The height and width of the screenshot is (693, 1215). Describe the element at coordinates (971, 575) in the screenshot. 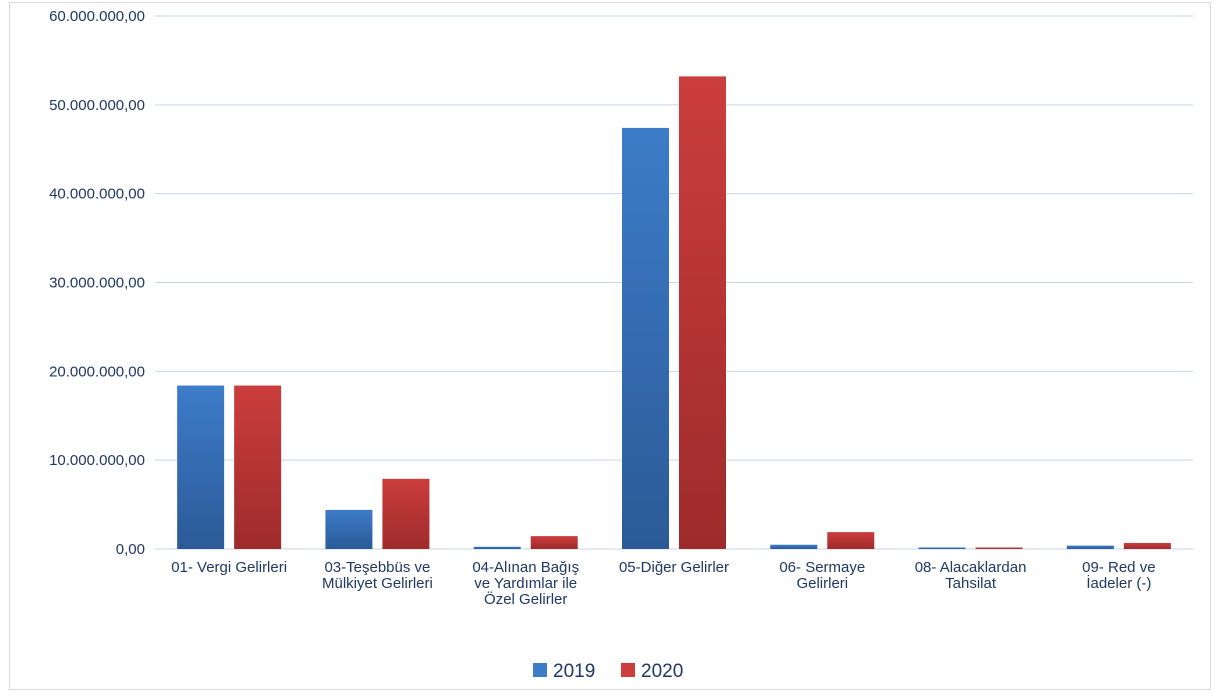

I see `x-category-label: 08- Alacaklardan Tahsilat` at that location.